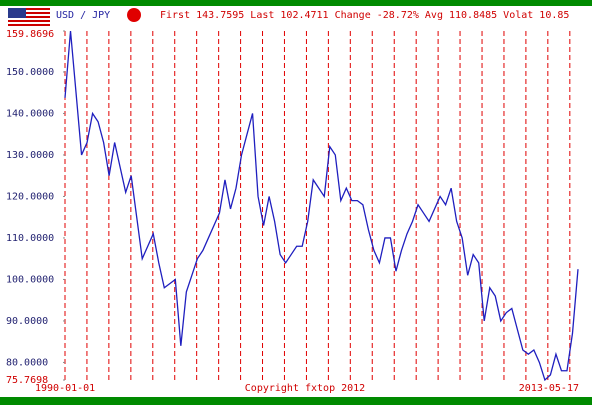  What do you see at coordinates (549, 388) in the screenshot?
I see `x-end-label: 2013-05-17` at bounding box center [549, 388].